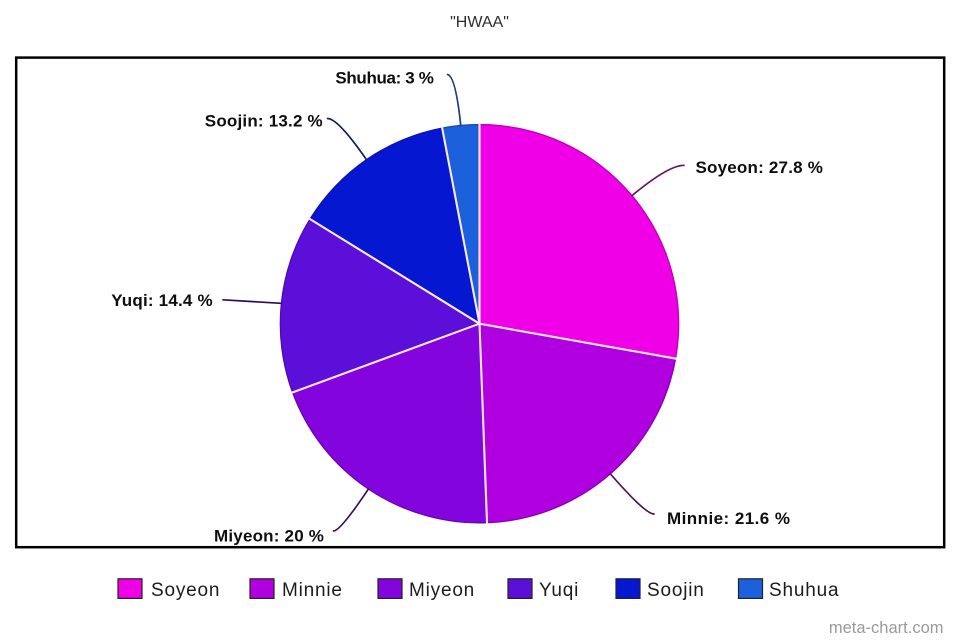 The image size is (960, 640). Describe the element at coordinates (676, 590) in the screenshot. I see `svg-text: Soojin` at that location.